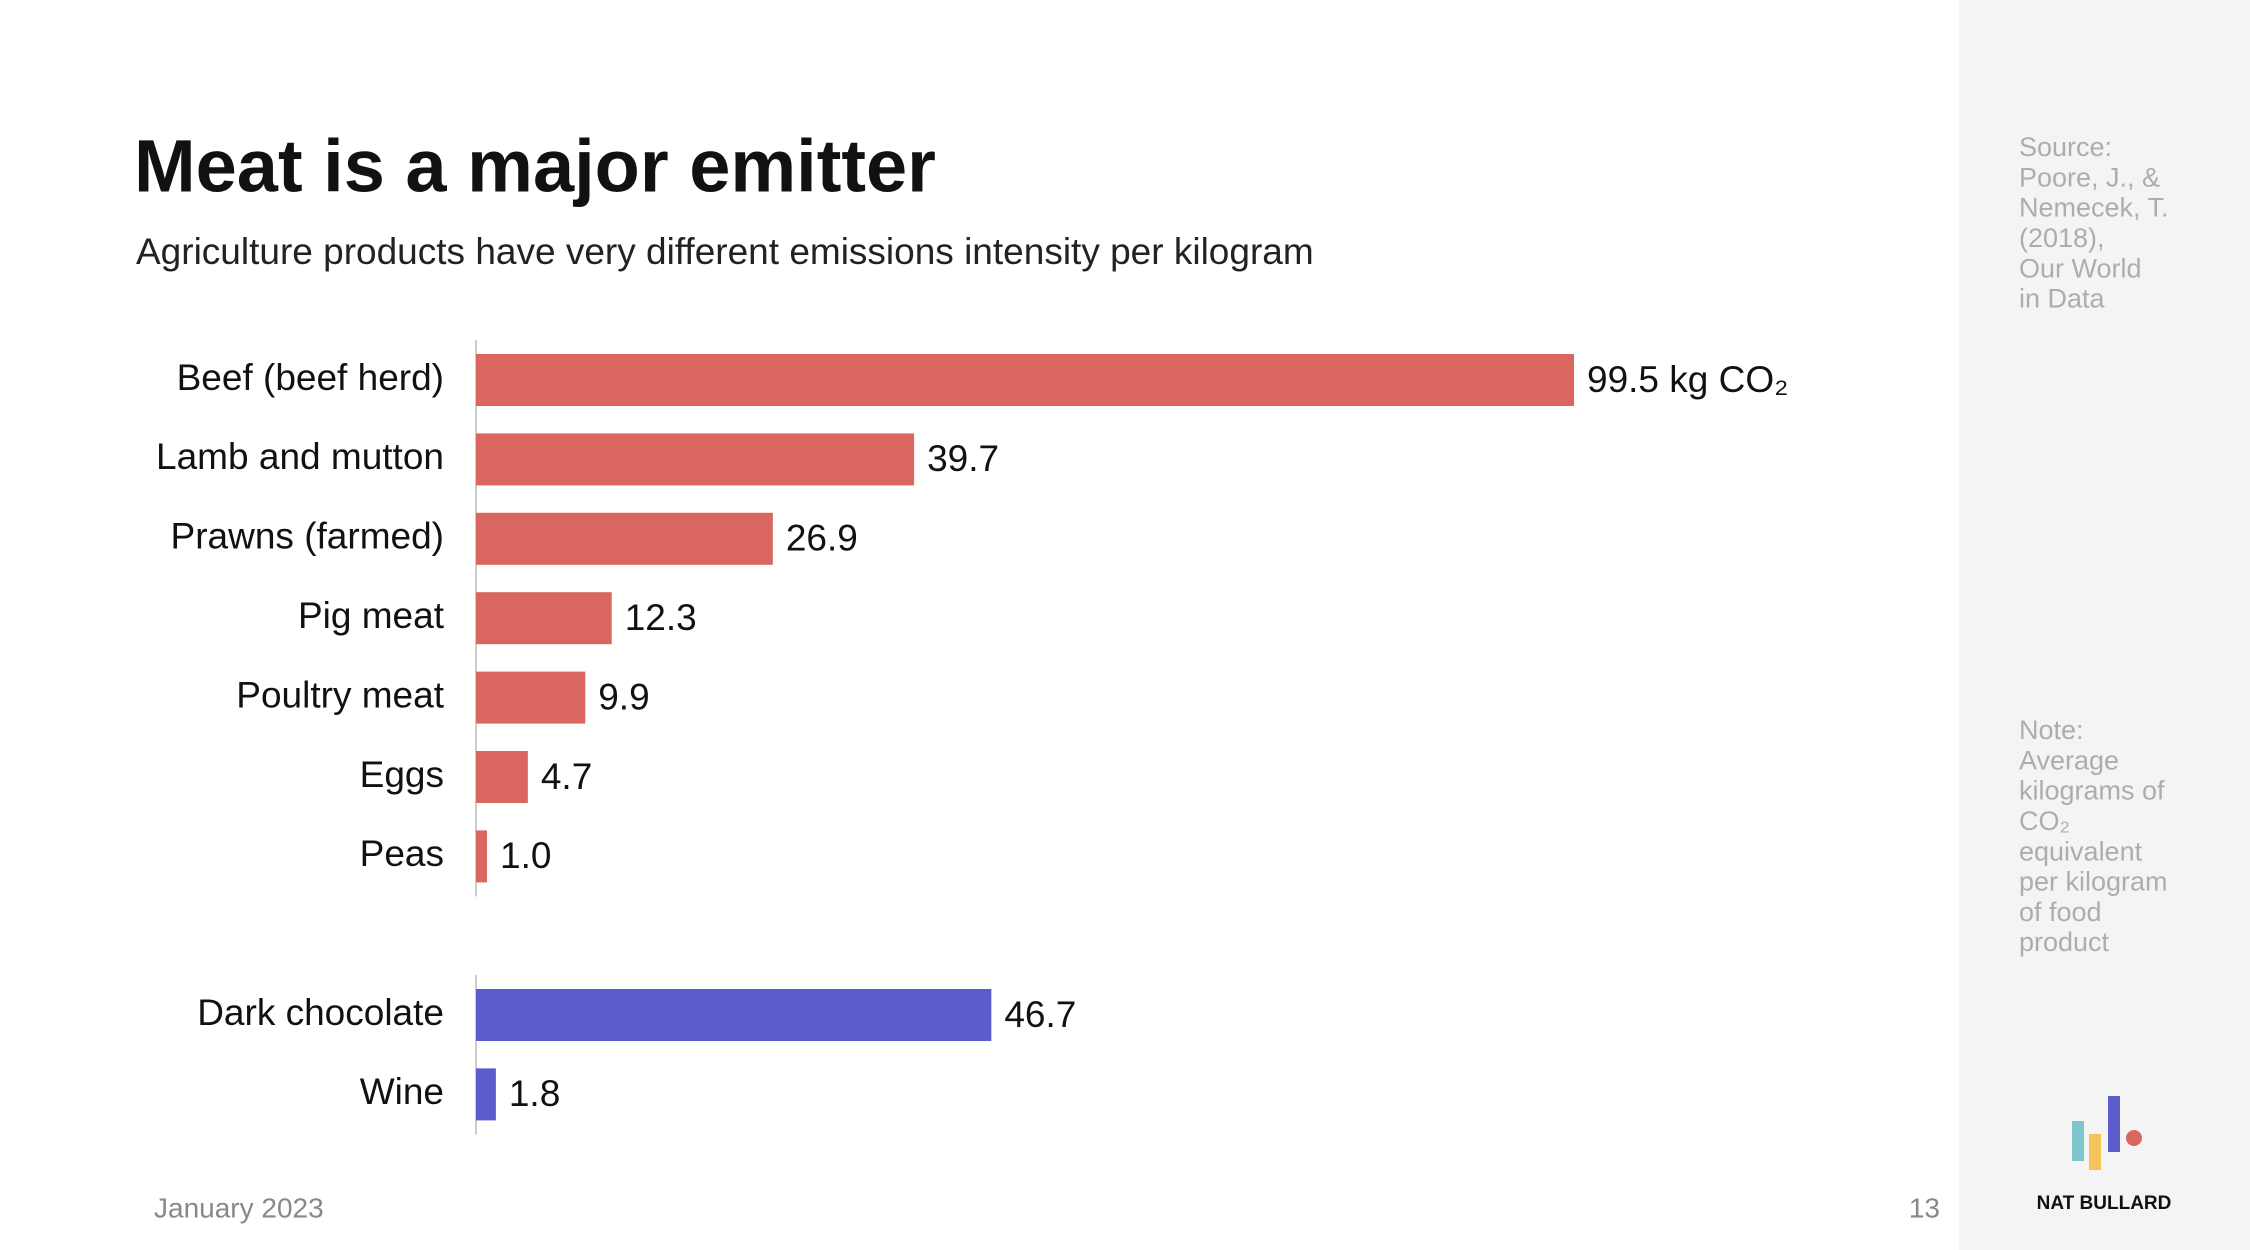 Image resolution: width=2250 pixels, height=1250 pixels. What do you see at coordinates (2044, 821) in the screenshot?
I see `sidebar-note: CO₂` at bounding box center [2044, 821].